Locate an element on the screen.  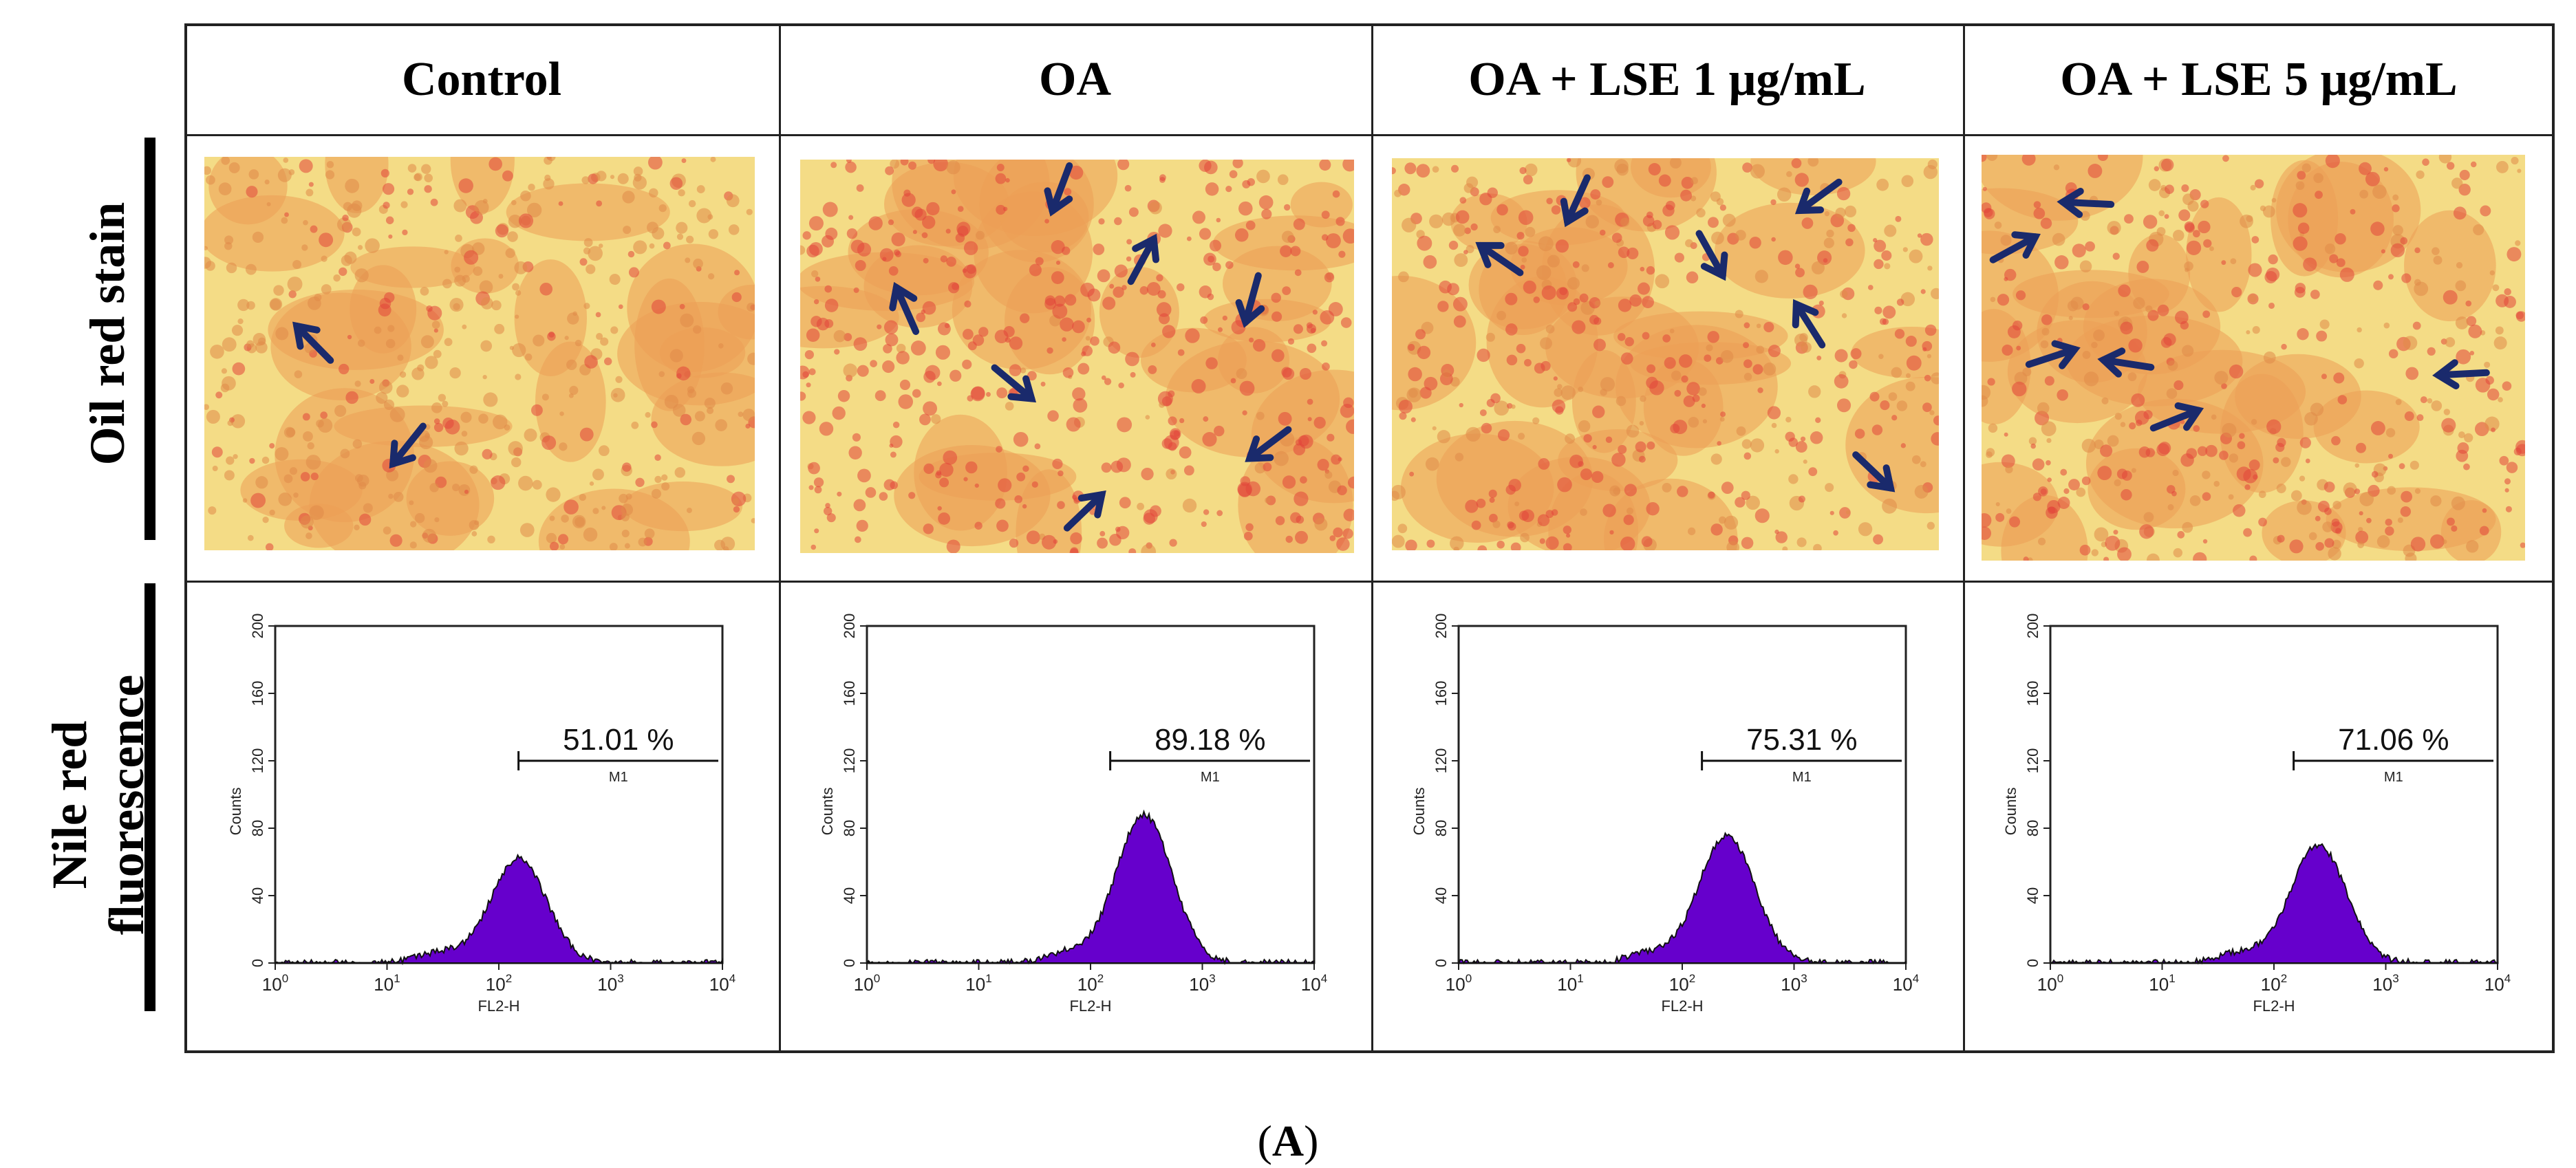
column-header-oa-lse-1: OA + LSE 1 μg/mL is located at coordinates (1667, 79).